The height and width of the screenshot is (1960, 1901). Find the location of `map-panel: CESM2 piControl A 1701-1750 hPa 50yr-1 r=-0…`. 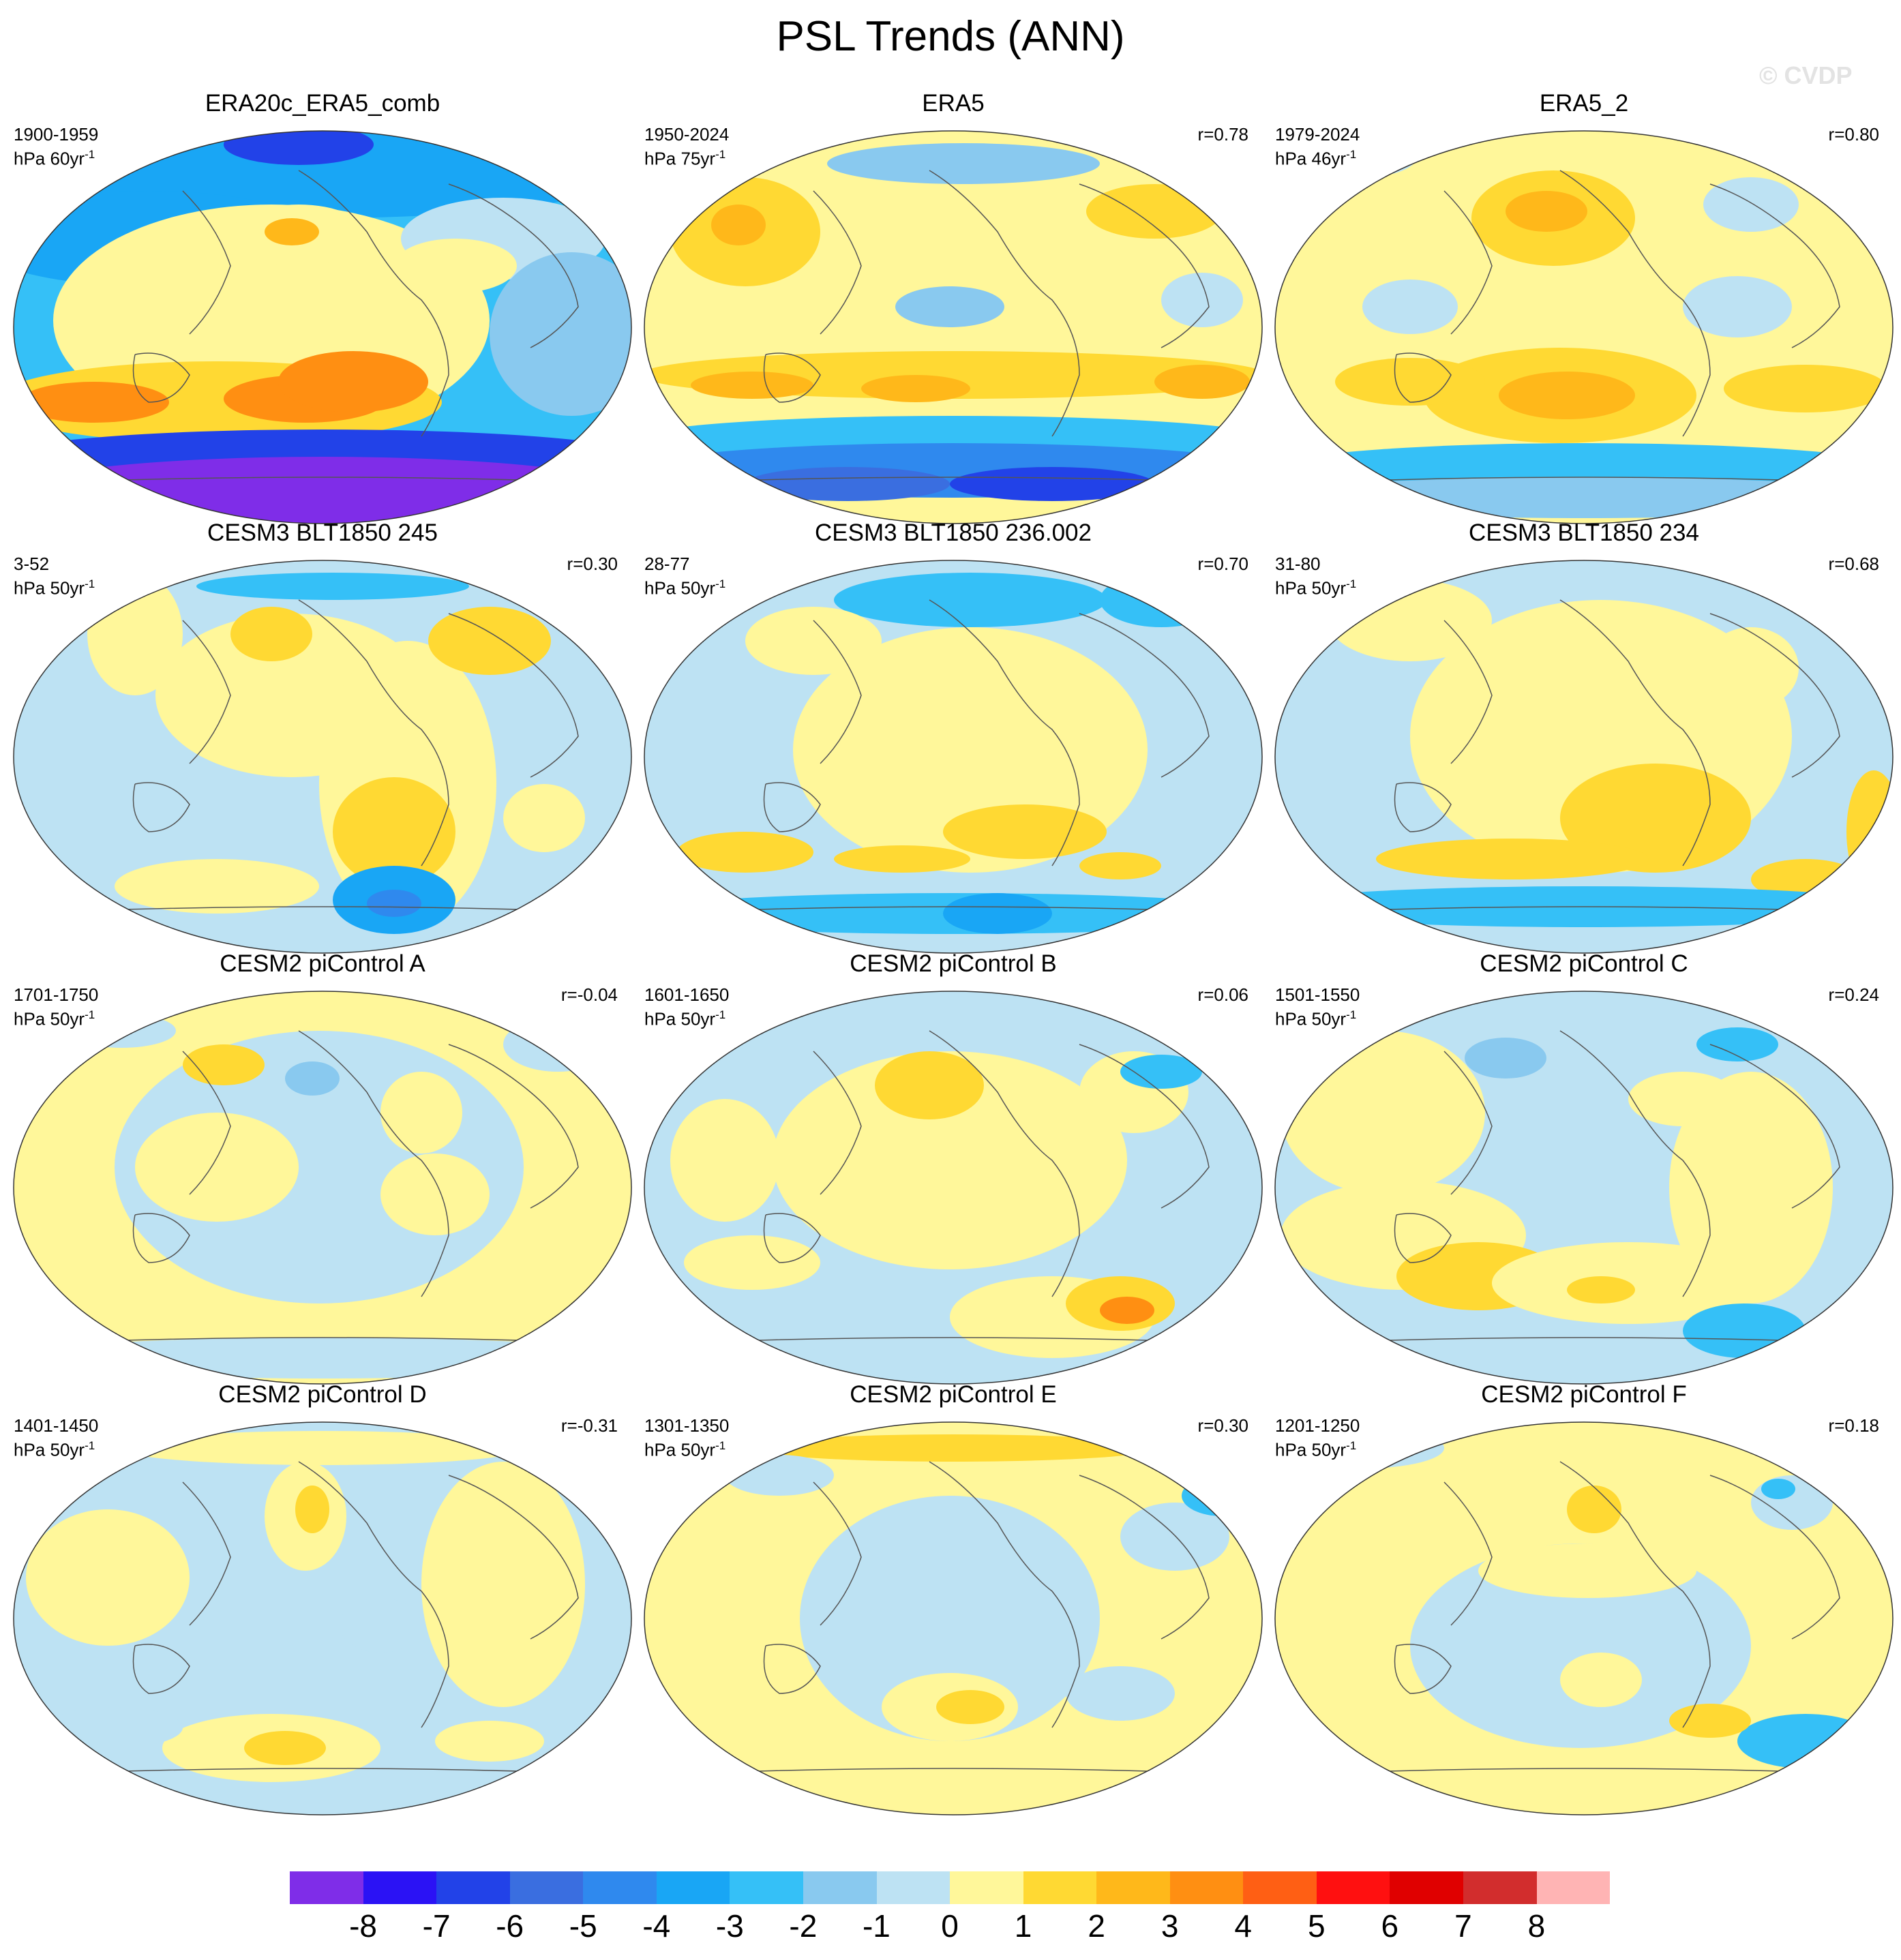

map-panel: CESM2 piControl A 1701-1750 hPa 50yr-1 r=-0… is located at coordinates (323, 1167).